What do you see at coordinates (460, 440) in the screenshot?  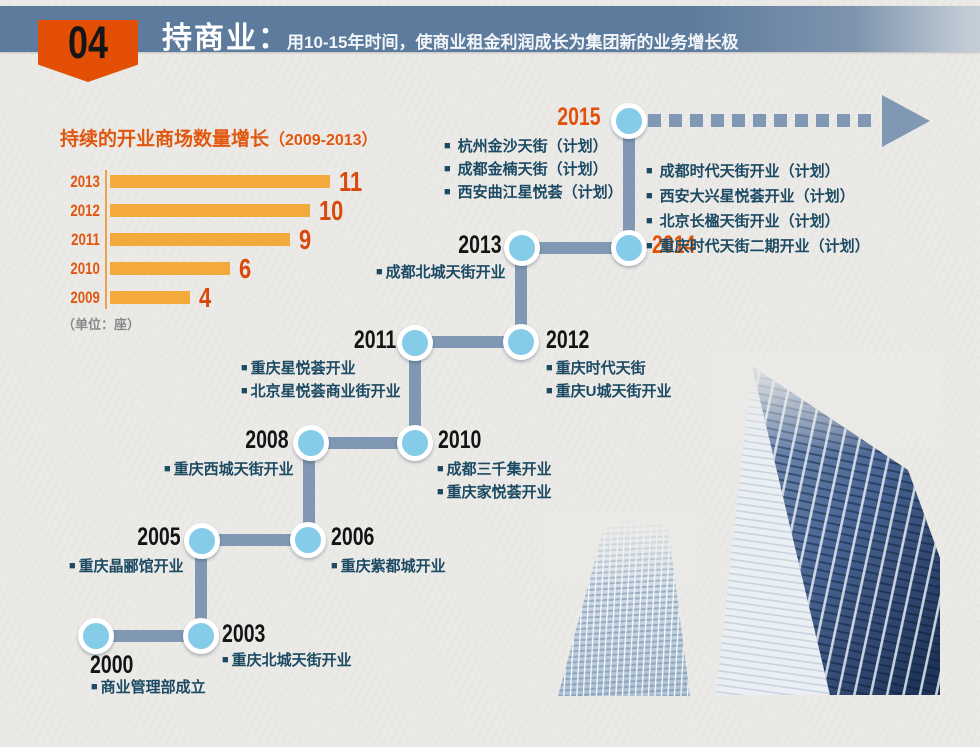 I see `year-label-2010: 2010` at bounding box center [460, 440].